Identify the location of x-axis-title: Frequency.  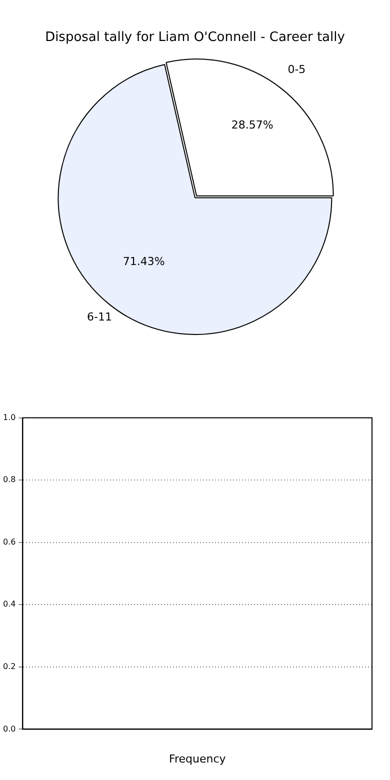
(197, 759).